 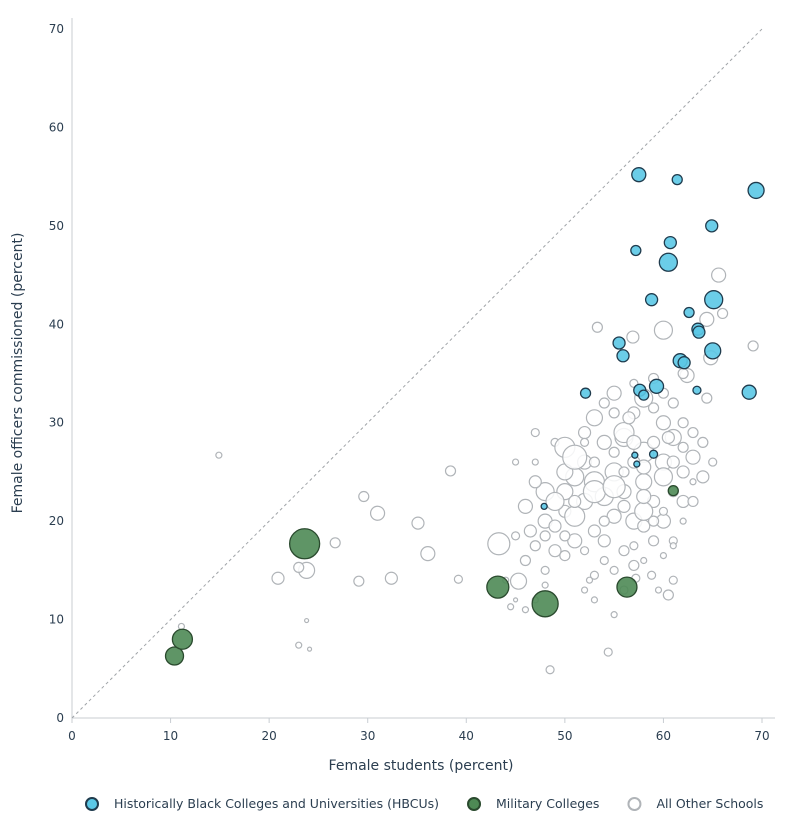 What do you see at coordinates (170, 736) in the screenshot?
I see `x-tick-label: 10` at bounding box center [170, 736].